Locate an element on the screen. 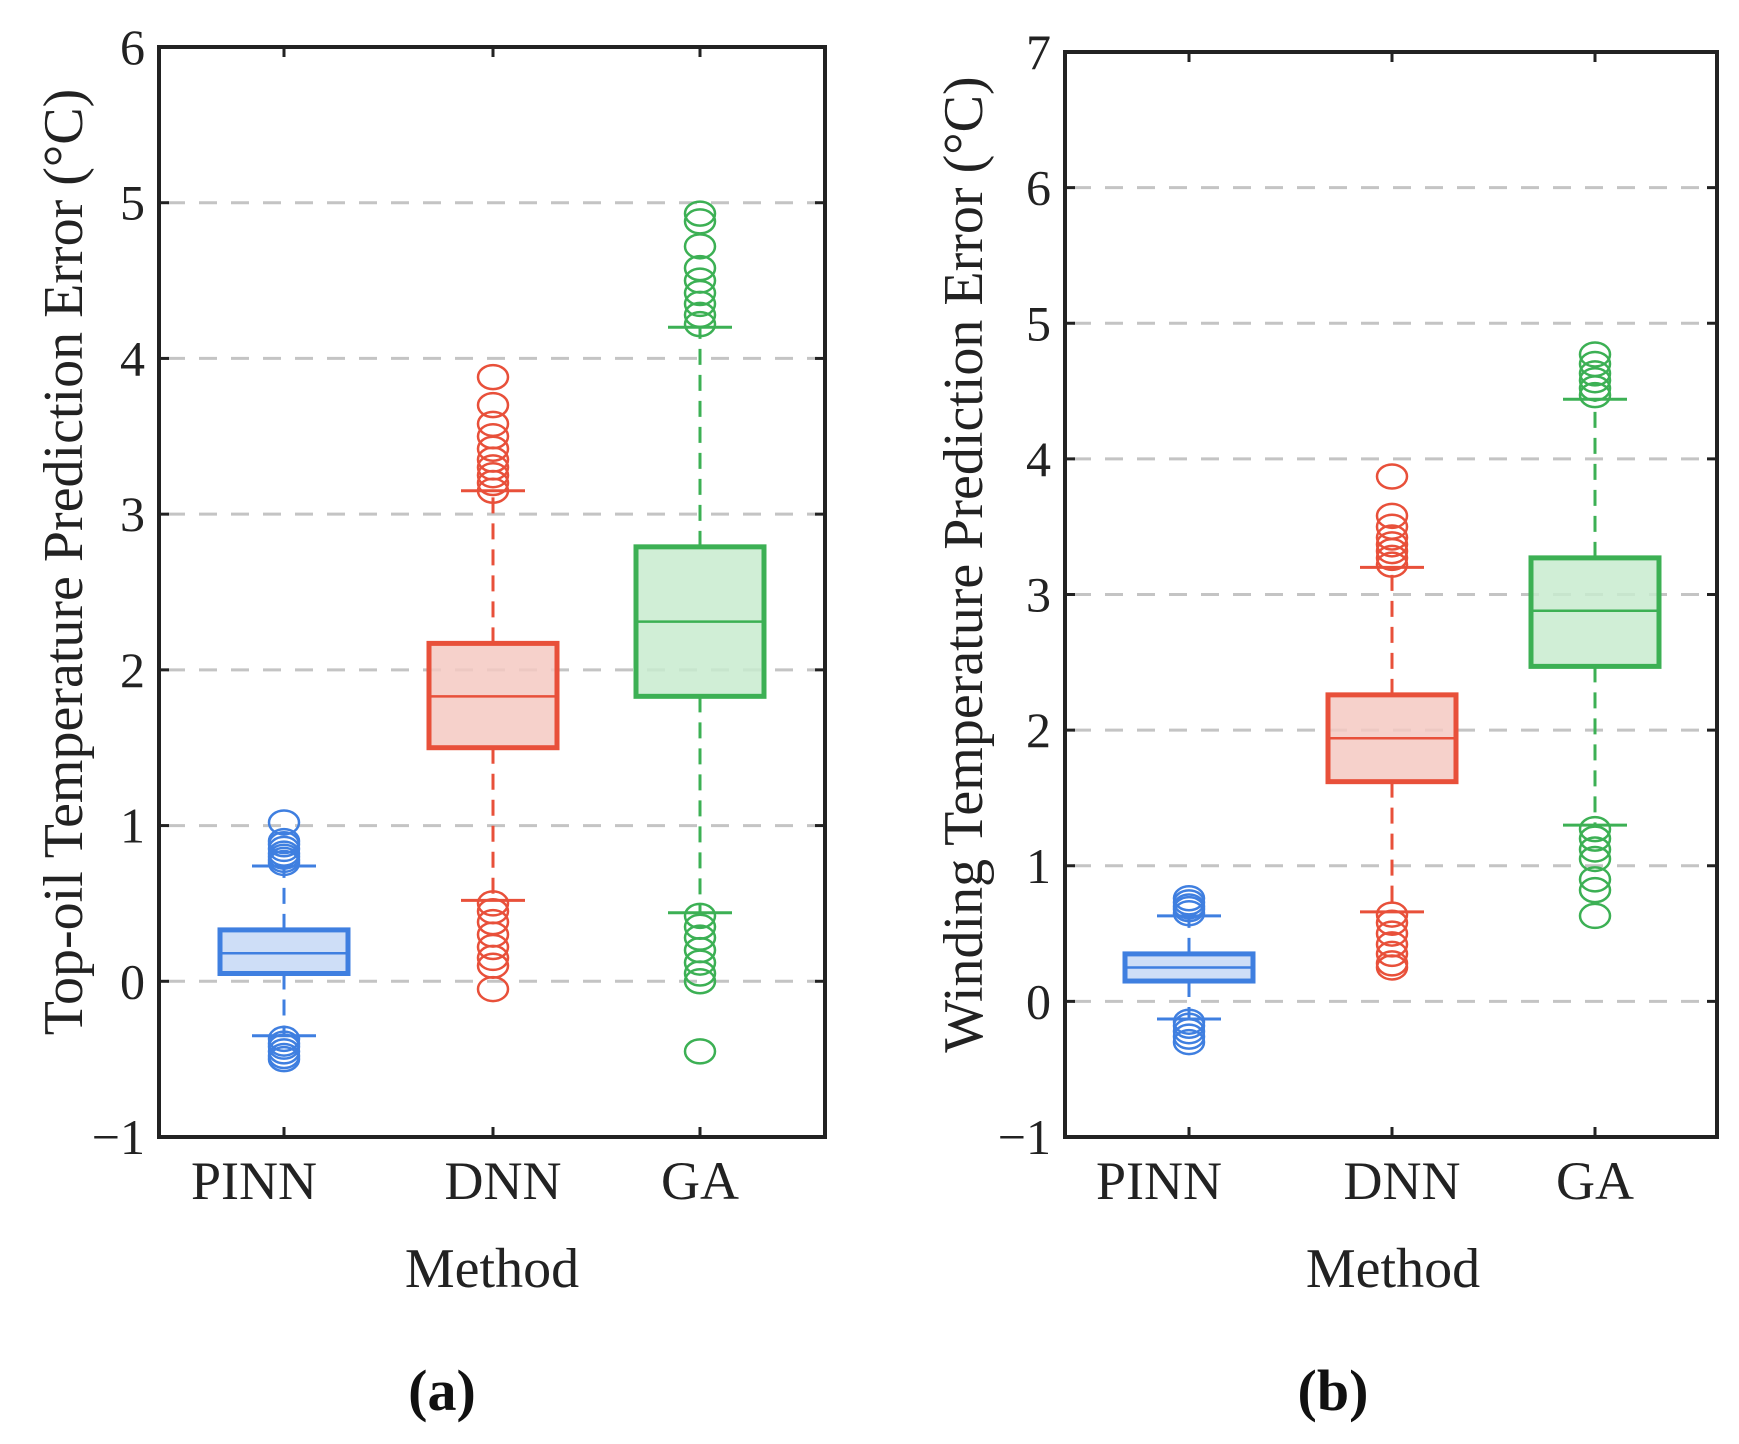  y-tick-label: 7 is located at coordinates (1038, 52).